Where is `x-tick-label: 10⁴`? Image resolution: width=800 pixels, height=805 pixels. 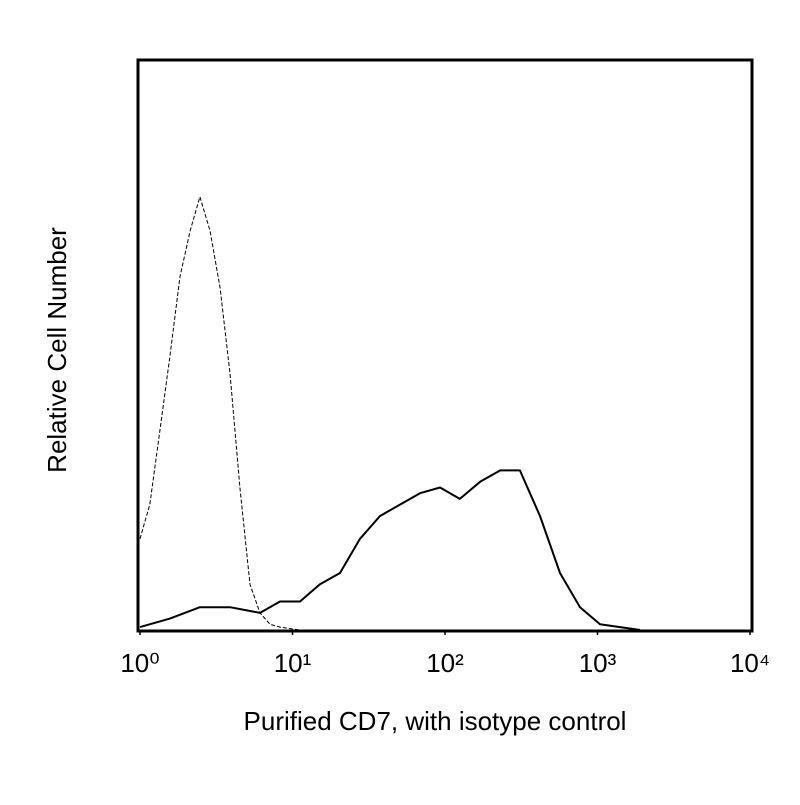
x-tick-label: 10⁴ is located at coordinates (750, 663).